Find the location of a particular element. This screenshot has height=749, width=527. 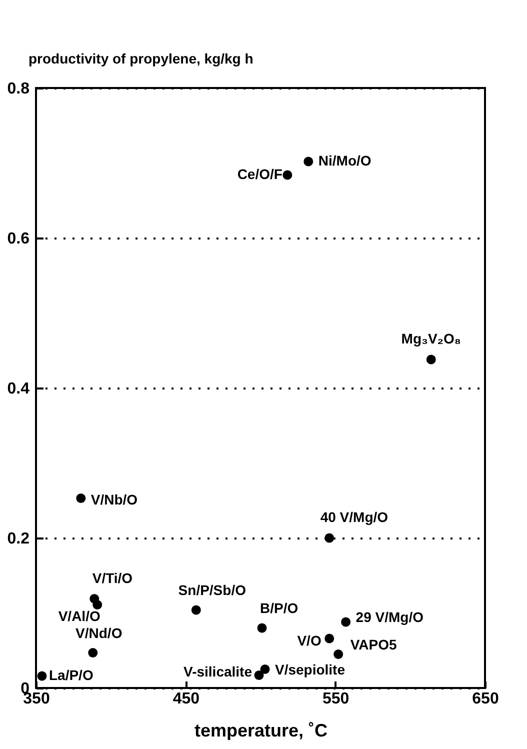

x-tick-label: 550 is located at coordinates (336, 699).